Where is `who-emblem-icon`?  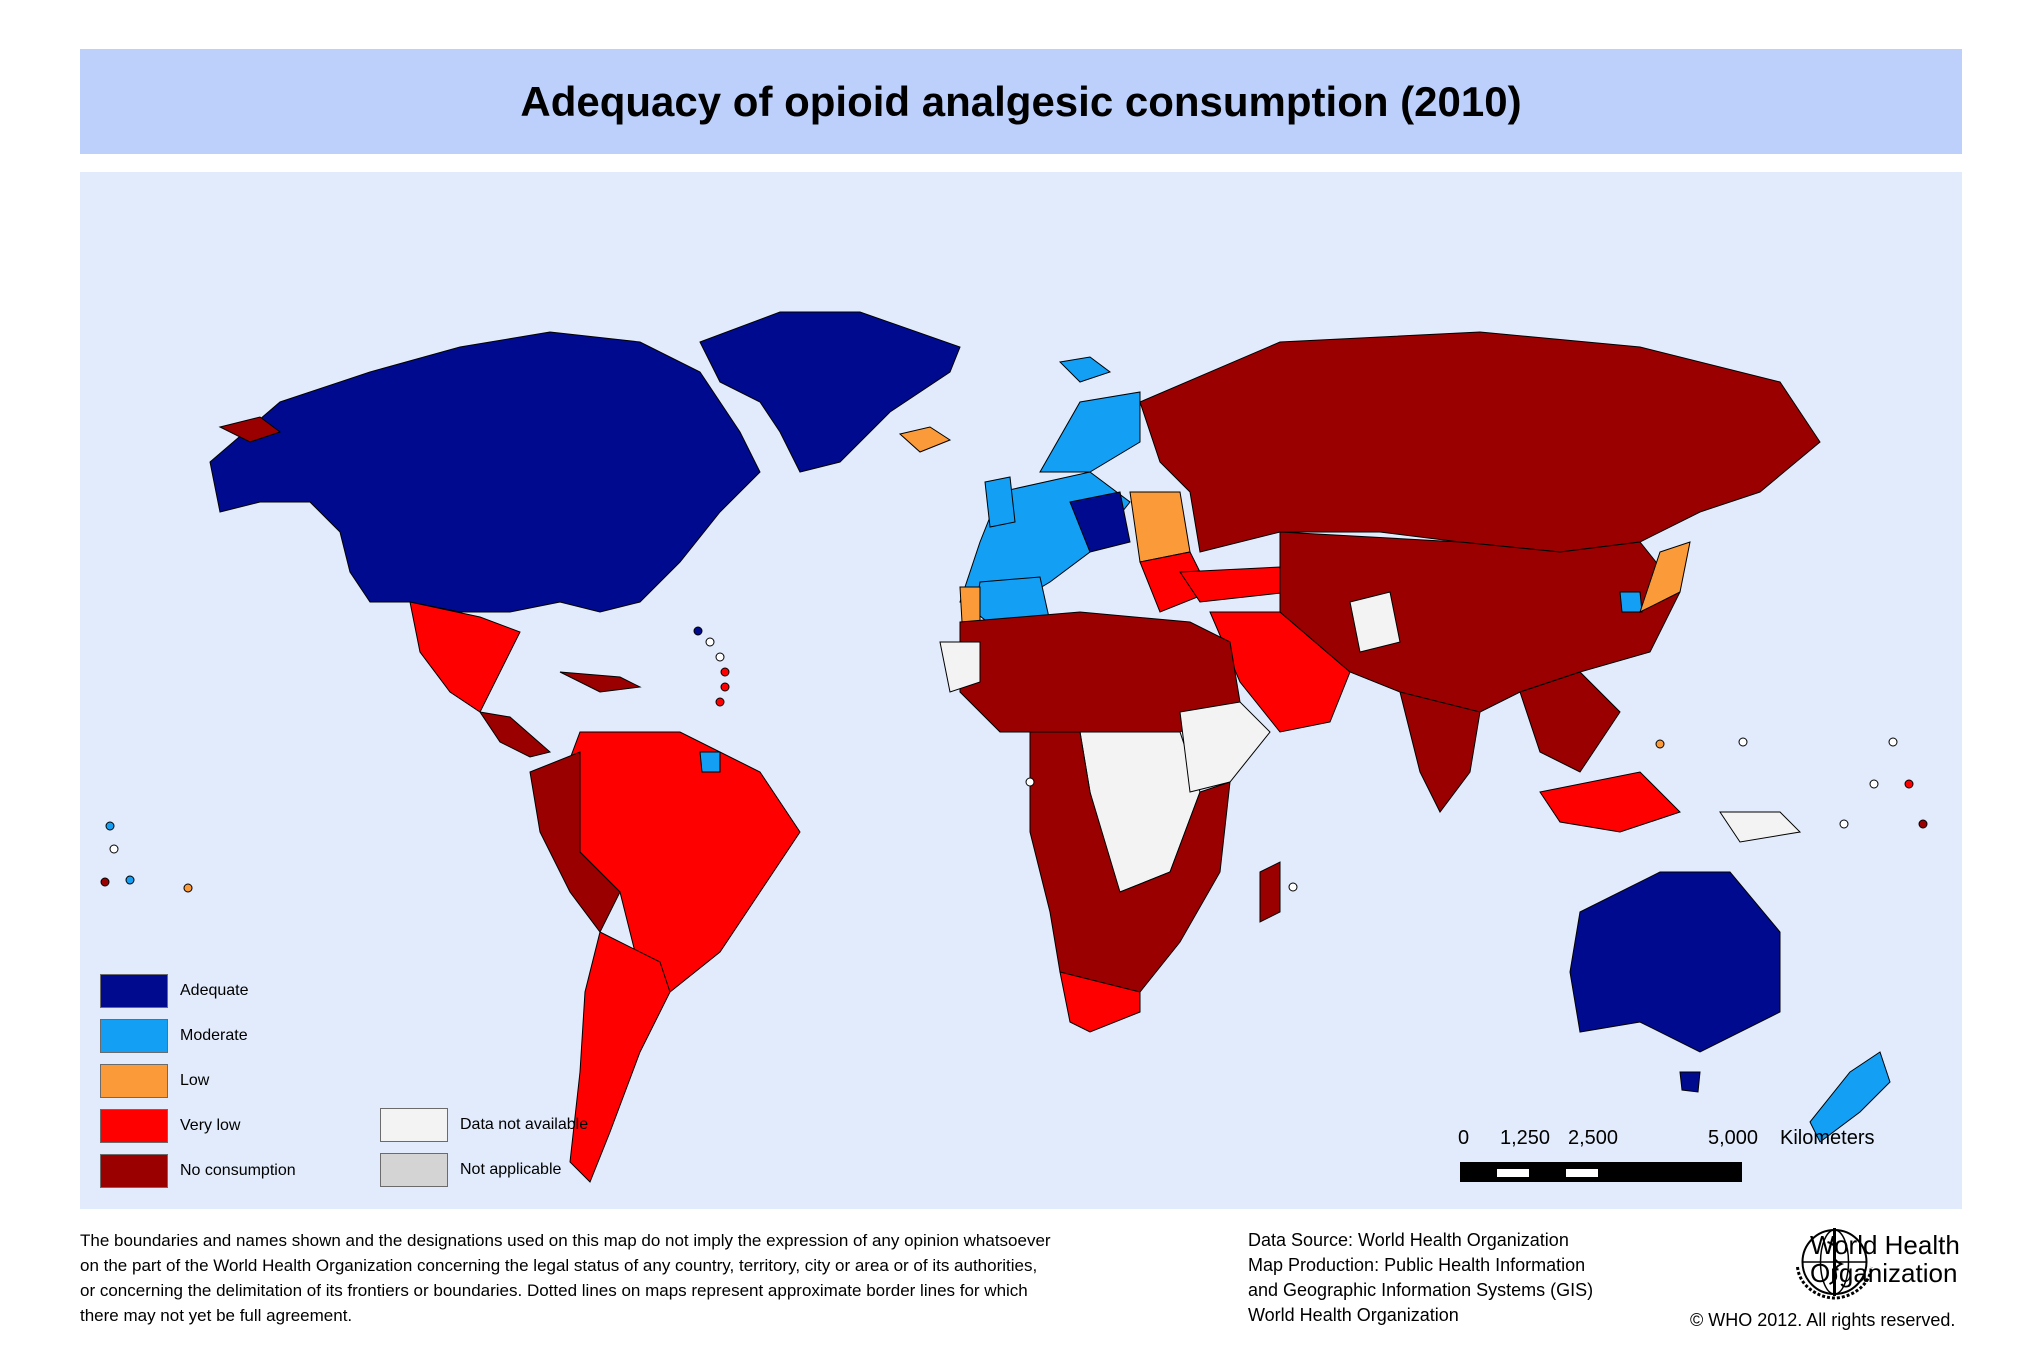
who-emblem-icon is located at coordinates (1834, 1264).